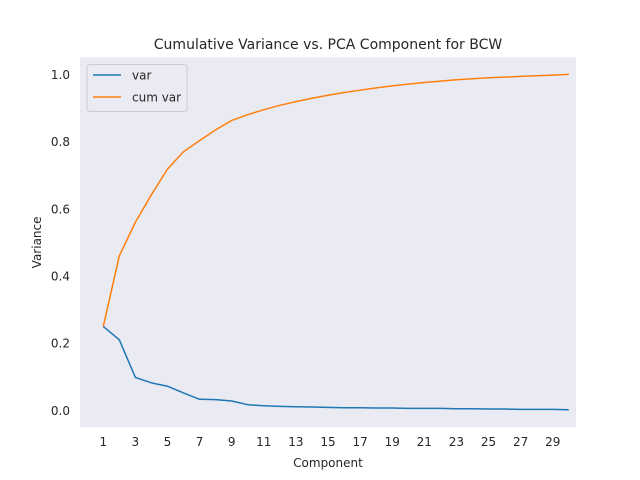 The width and height of the screenshot is (640, 480). What do you see at coordinates (60, 142) in the screenshot?
I see `y-tick-label: 0.8` at bounding box center [60, 142].